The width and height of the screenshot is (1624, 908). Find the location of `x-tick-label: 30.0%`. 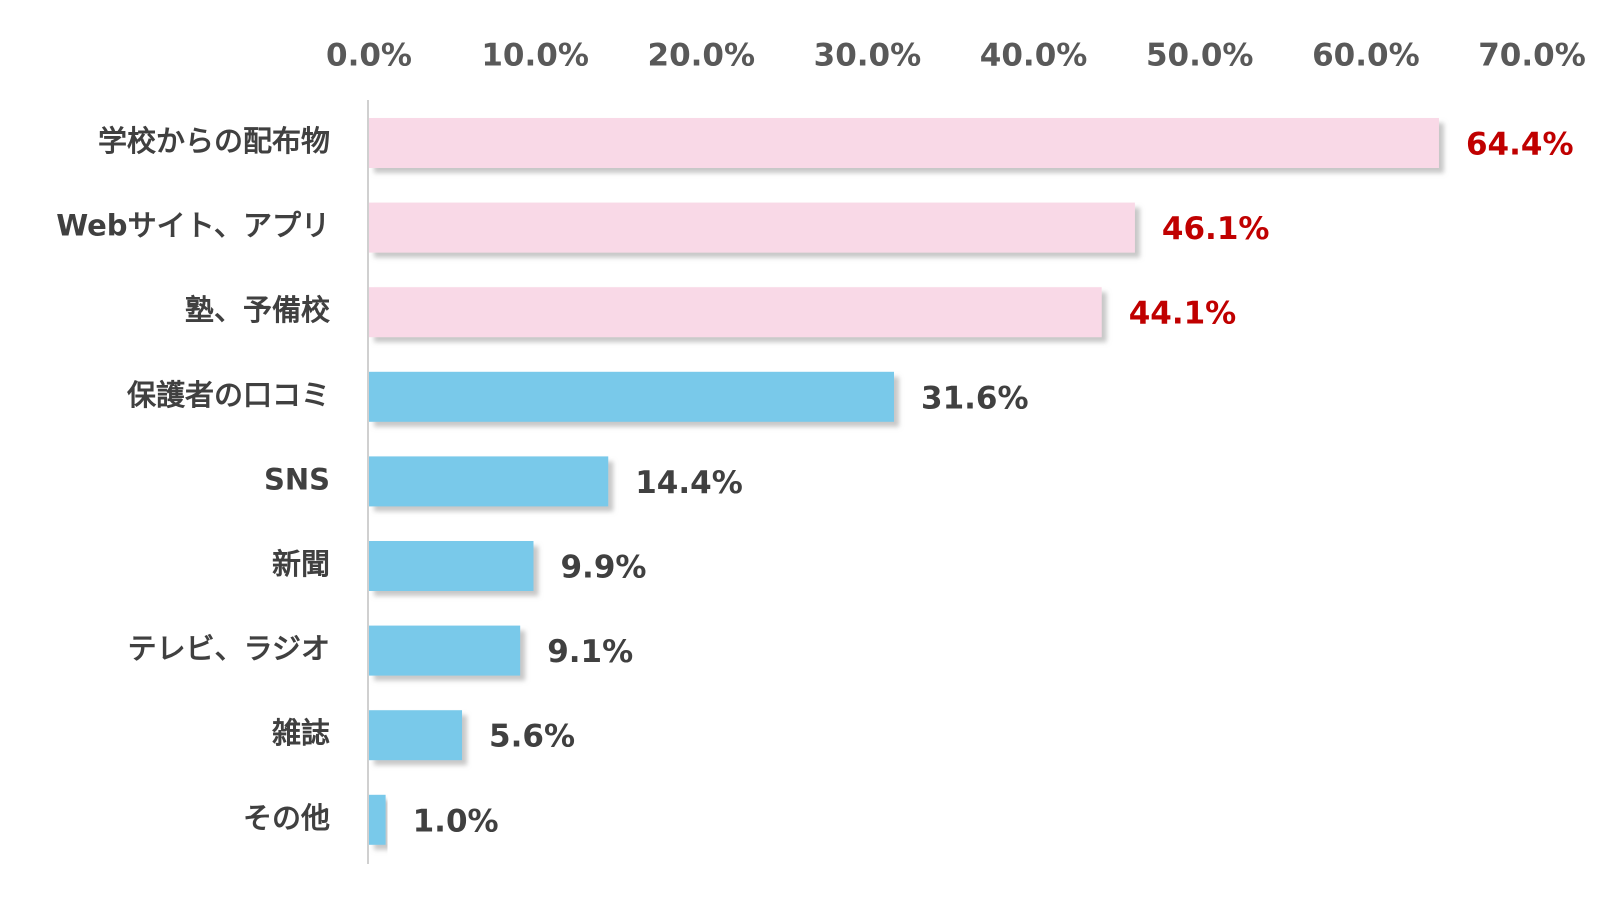

x-tick-label: 30.0% is located at coordinates (868, 56).